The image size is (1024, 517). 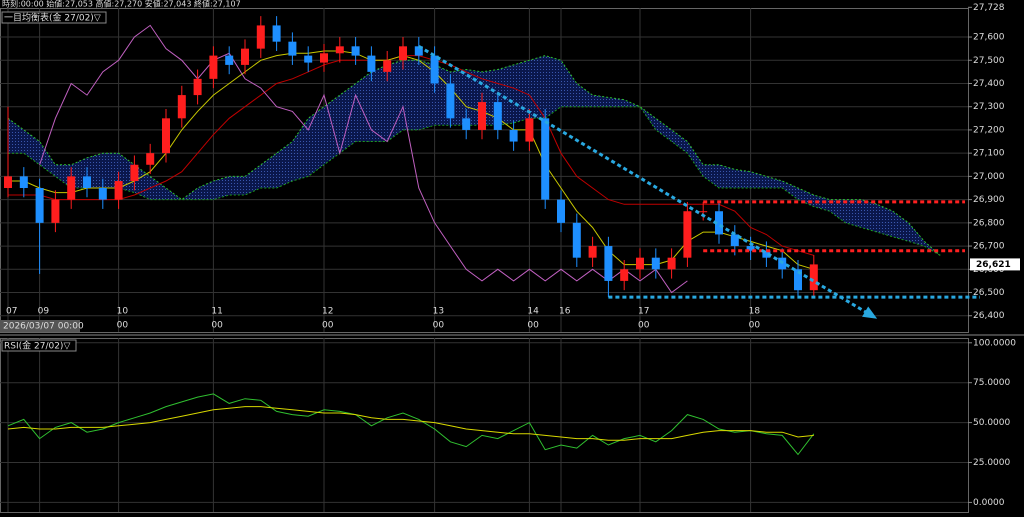 What do you see at coordinates (991, 463) in the screenshot?
I see `y-tick-label: 25.0000` at bounding box center [991, 463].